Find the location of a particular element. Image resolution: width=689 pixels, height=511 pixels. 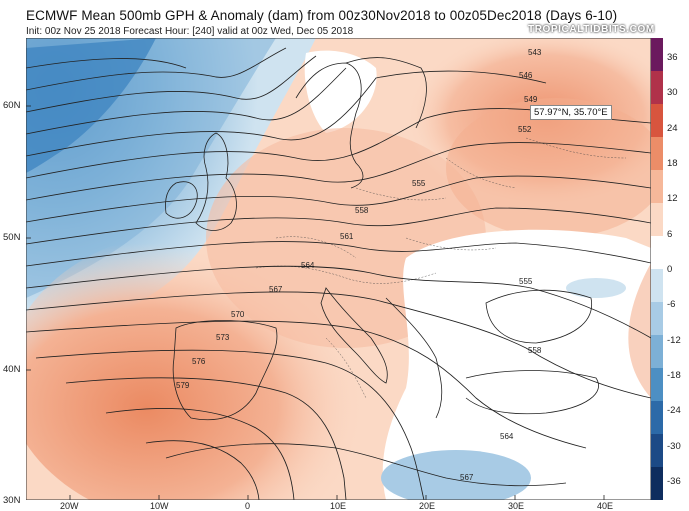

contour-label: 549 is located at coordinates (531, 99).